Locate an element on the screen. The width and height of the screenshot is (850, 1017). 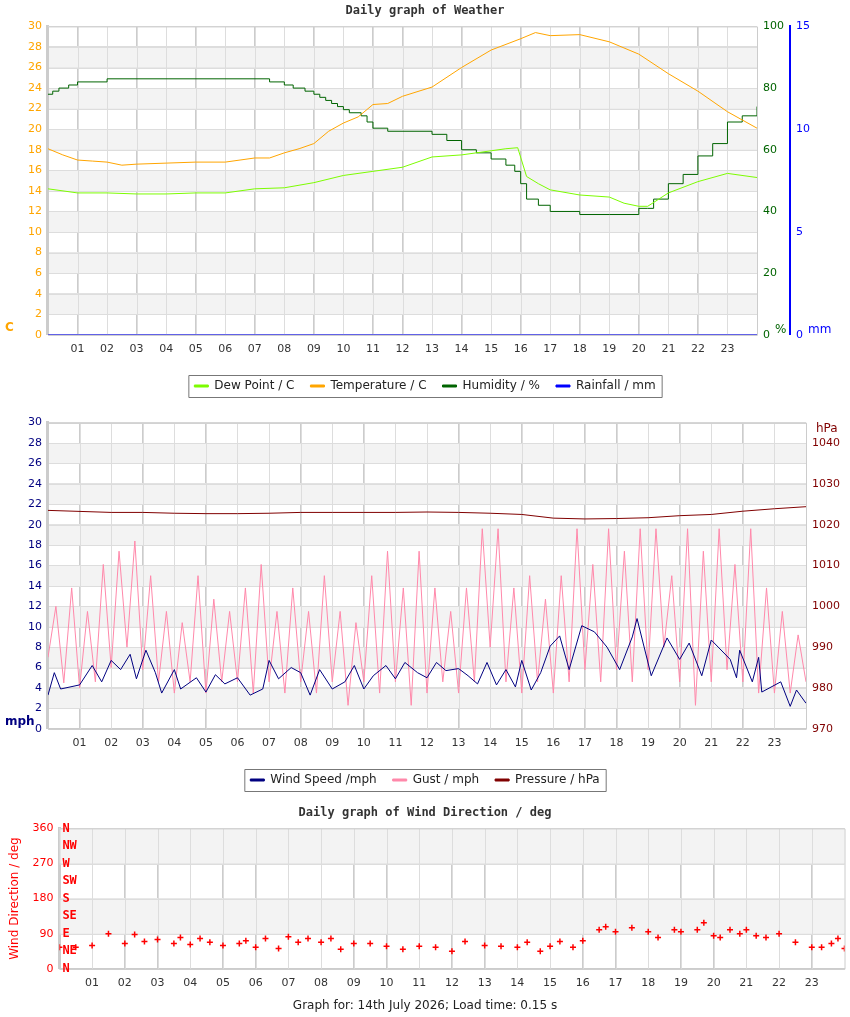
y2-tick-label: 1040 is located at coordinates (826, 442).